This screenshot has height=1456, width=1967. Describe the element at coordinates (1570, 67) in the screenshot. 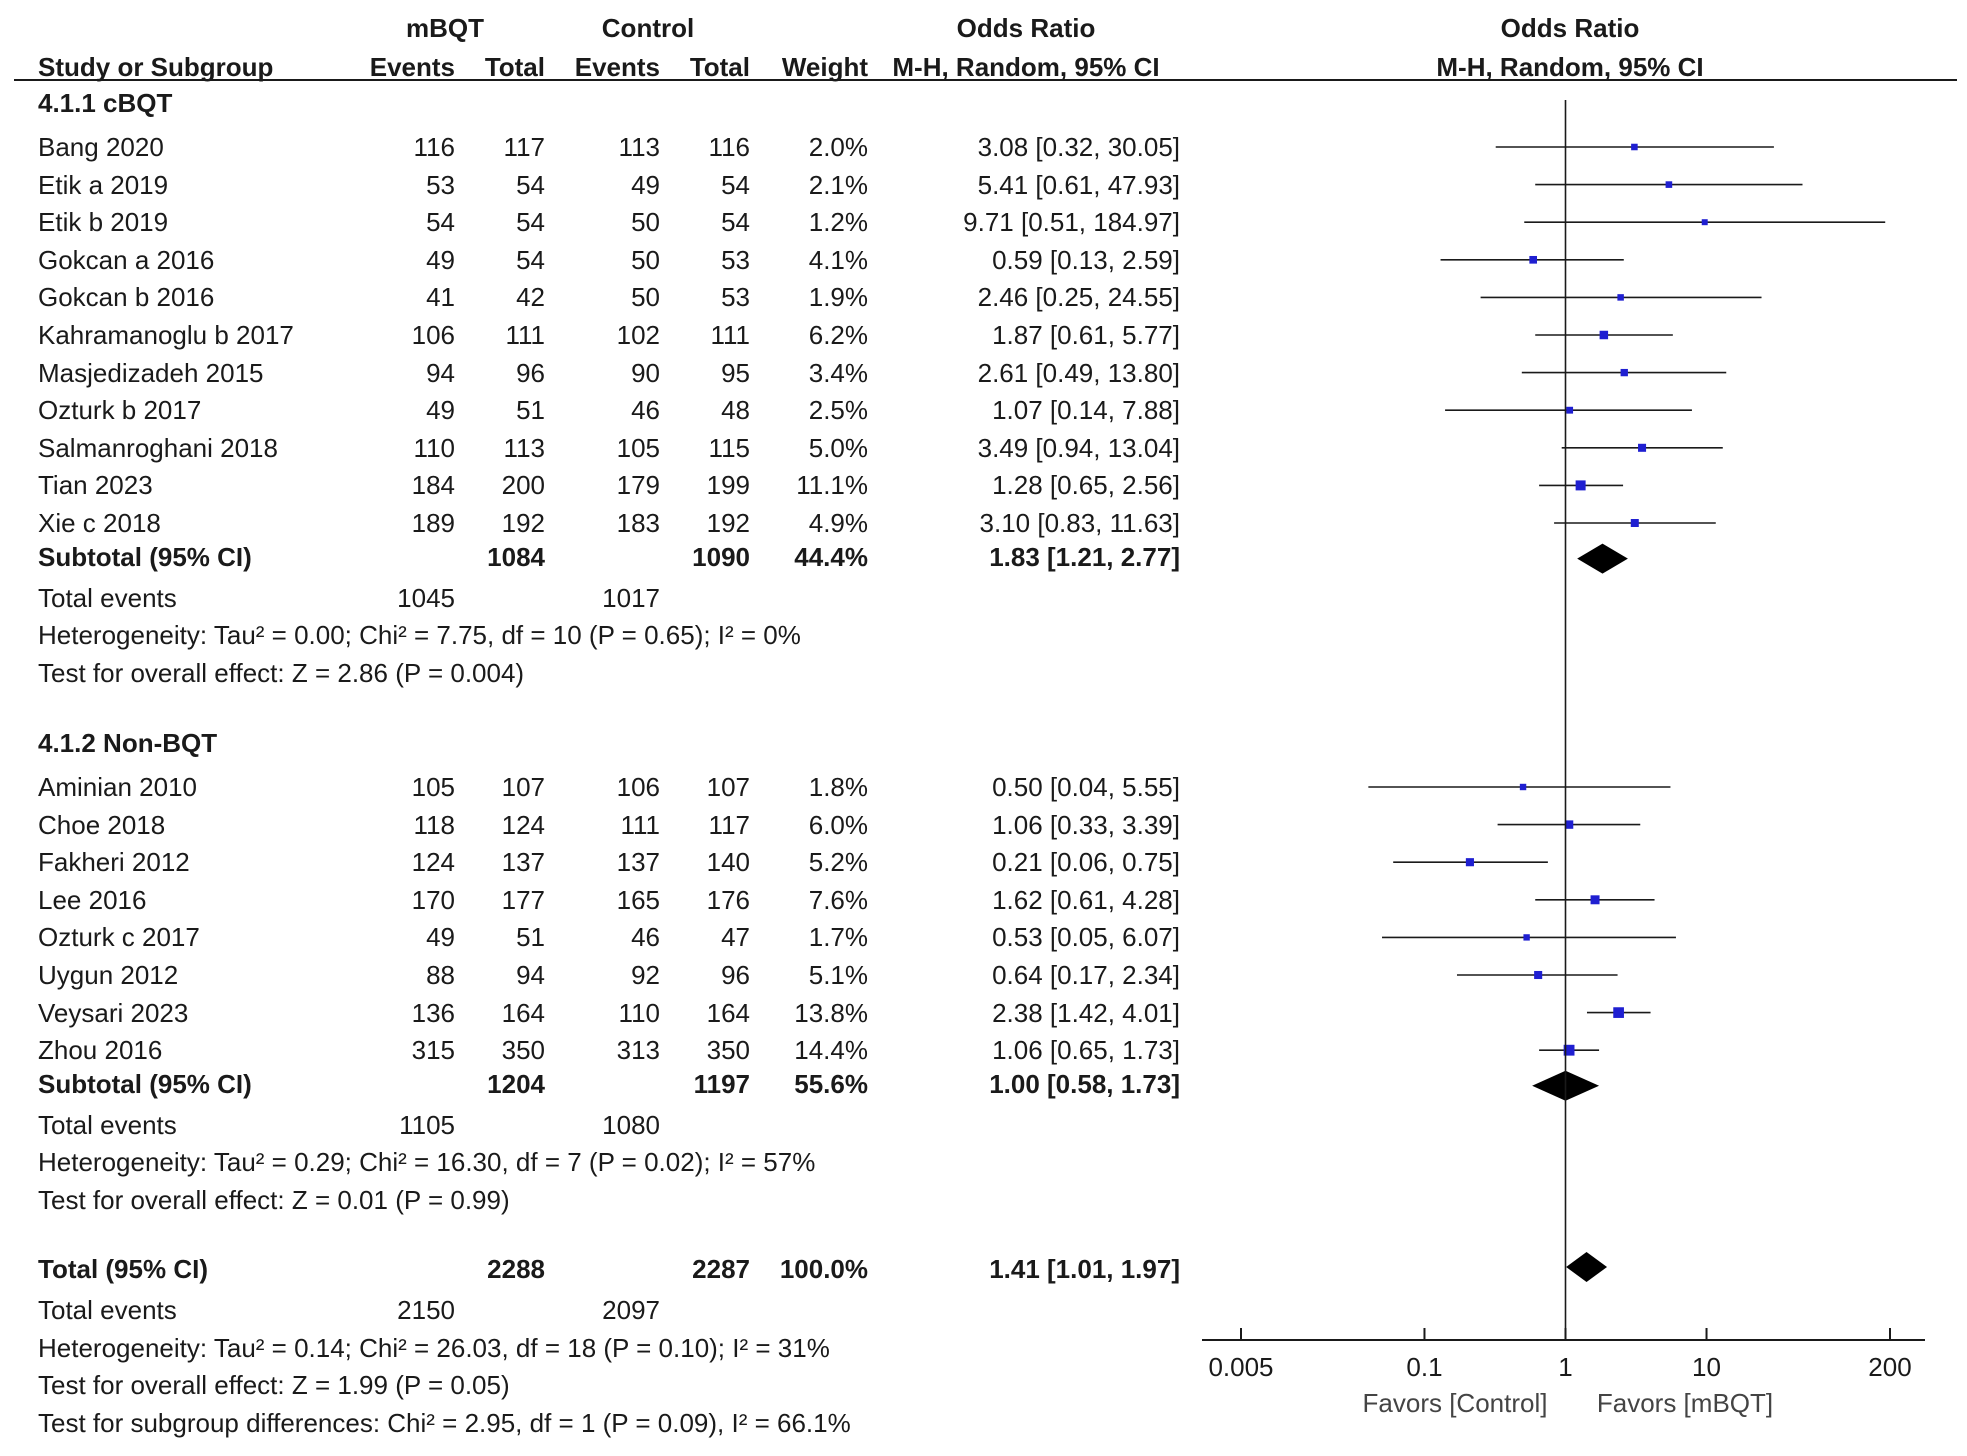

I see `header-method-plot: M-H, Random, 95% CI` at that location.